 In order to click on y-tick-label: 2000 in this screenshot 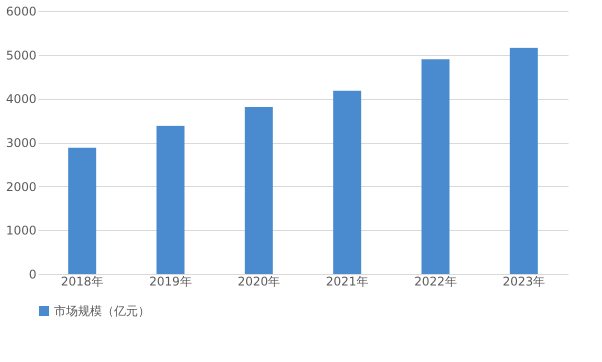, I will do `click(21, 187)`.